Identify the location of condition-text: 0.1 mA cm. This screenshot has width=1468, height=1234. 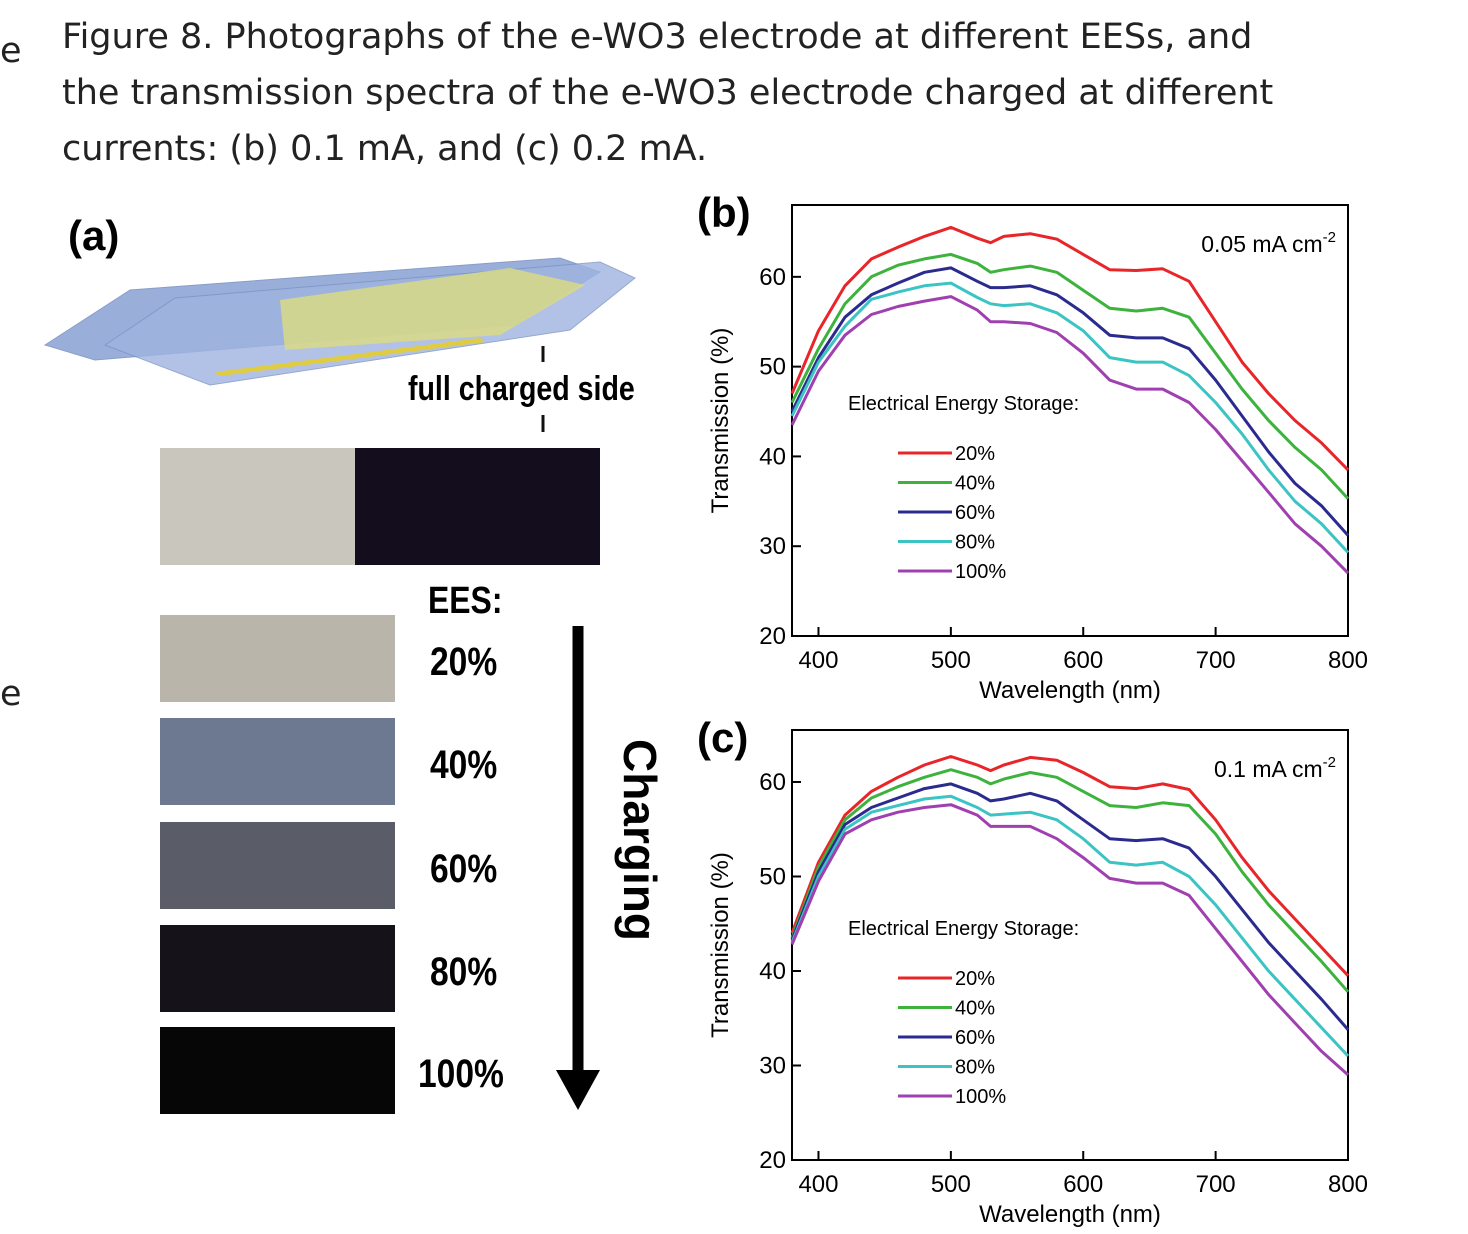
(1268, 769).